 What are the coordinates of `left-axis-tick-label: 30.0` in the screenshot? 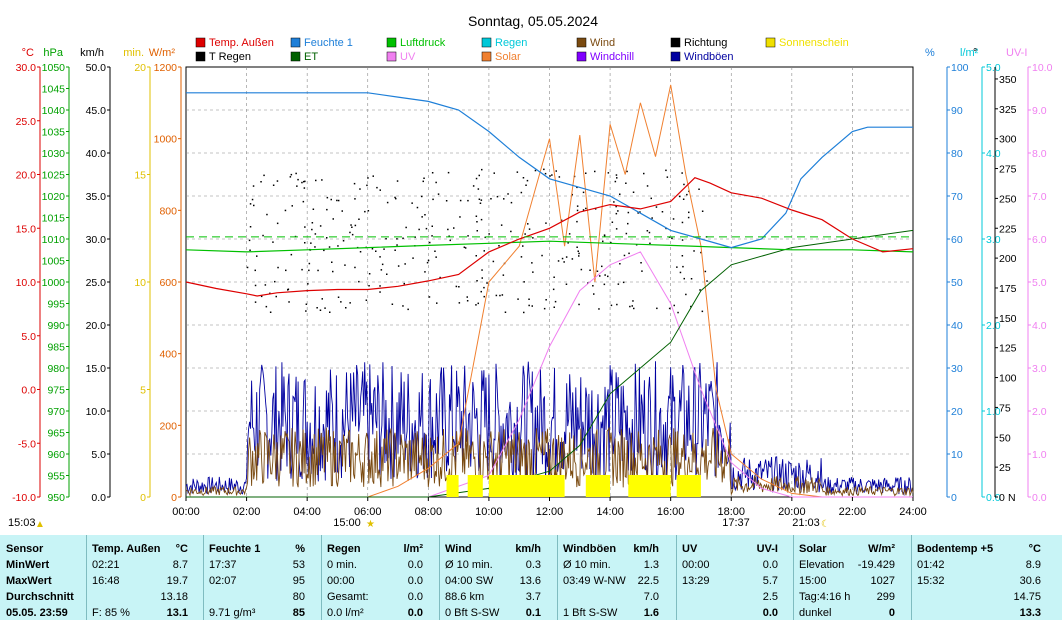 It's located at (96, 240).